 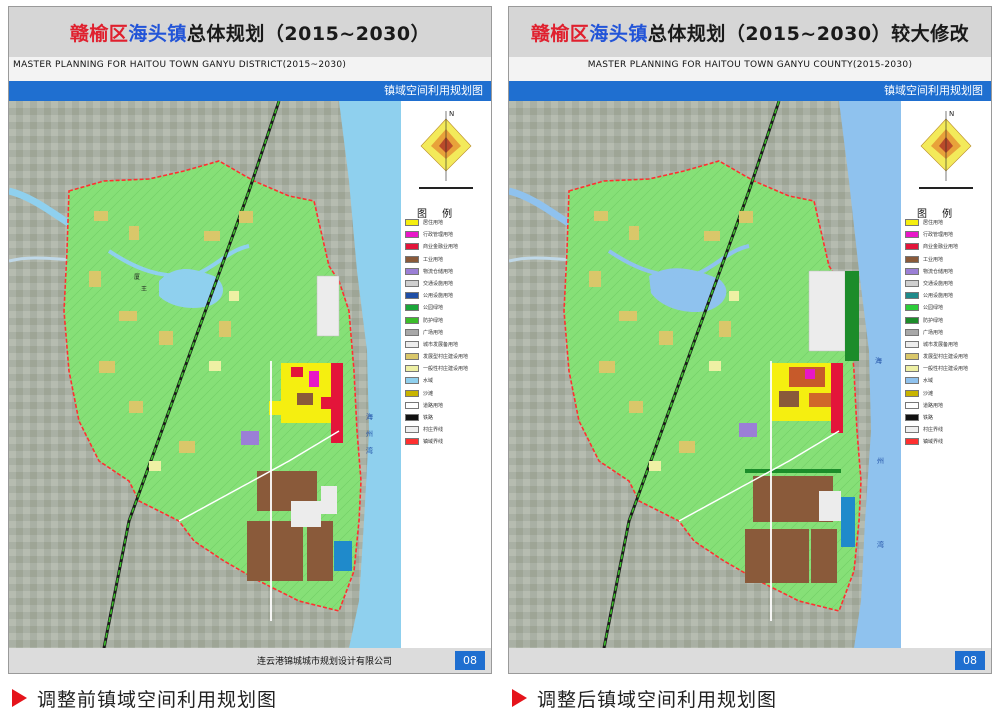 I want to click on legend-title: 图 例, so click(x=938, y=214).